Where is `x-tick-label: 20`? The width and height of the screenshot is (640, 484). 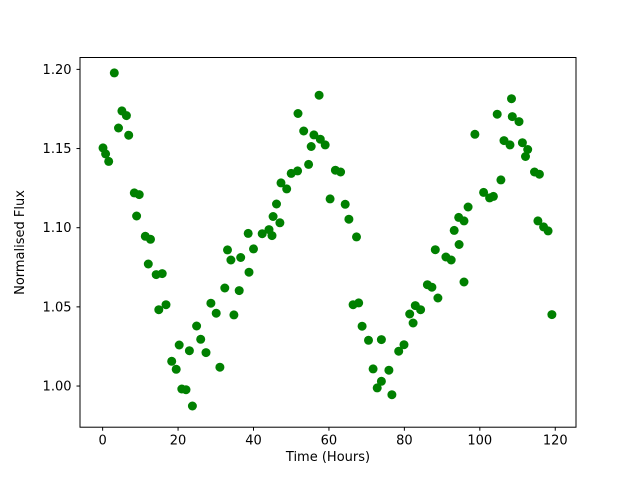
x-tick-label: 20 is located at coordinates (178, 441).